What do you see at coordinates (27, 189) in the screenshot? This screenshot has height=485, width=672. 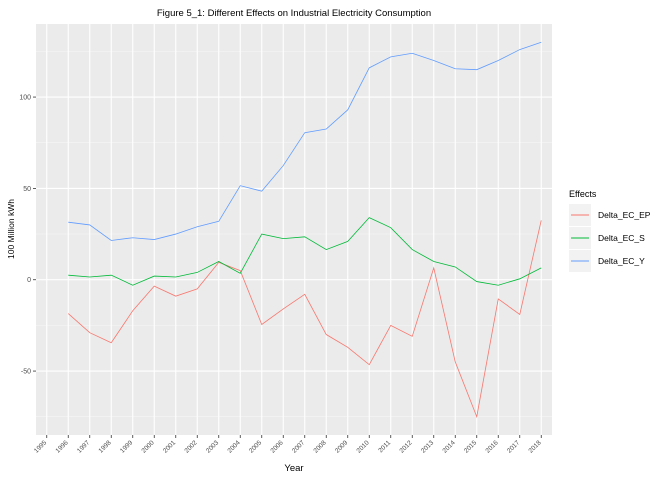 I see `y-tick-label: 50` at bounding box center [27, 189].